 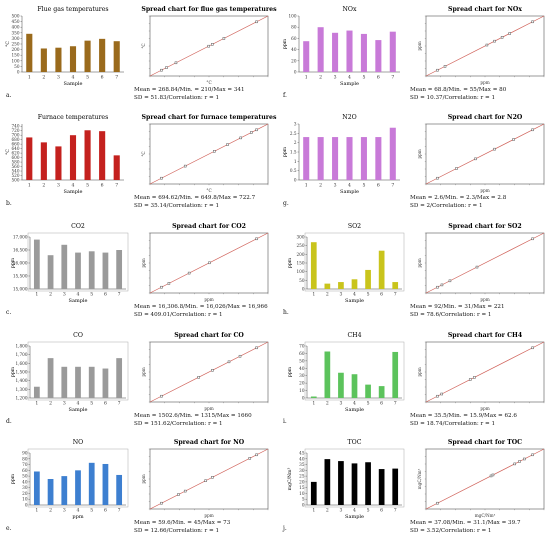 I want to click on y-axis-label: °C, so click(x=143, y=153).